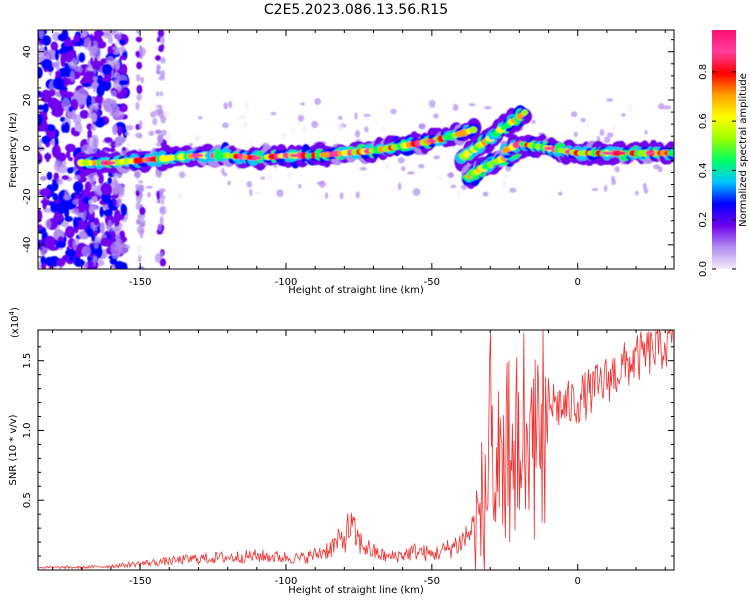 The width and height of the screenshot is (750, 604). I want to click on snr-y-axis-label: SNR (10 * v/v), so click(13, 449).